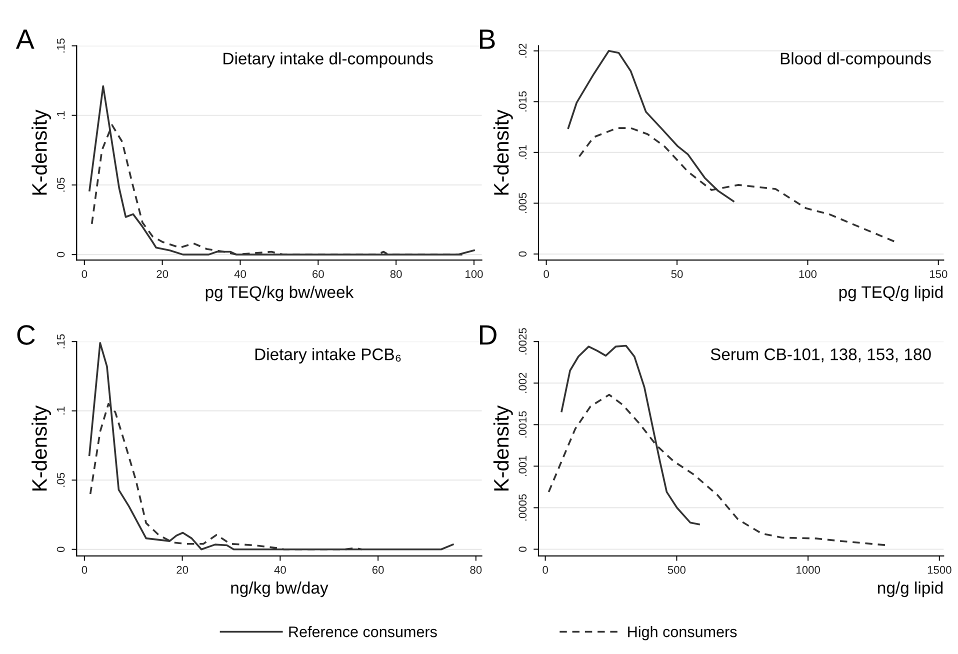  Describe the element at coordinates (522, 382) in the screenshot. I see `y-tick-label: .002` at that location.